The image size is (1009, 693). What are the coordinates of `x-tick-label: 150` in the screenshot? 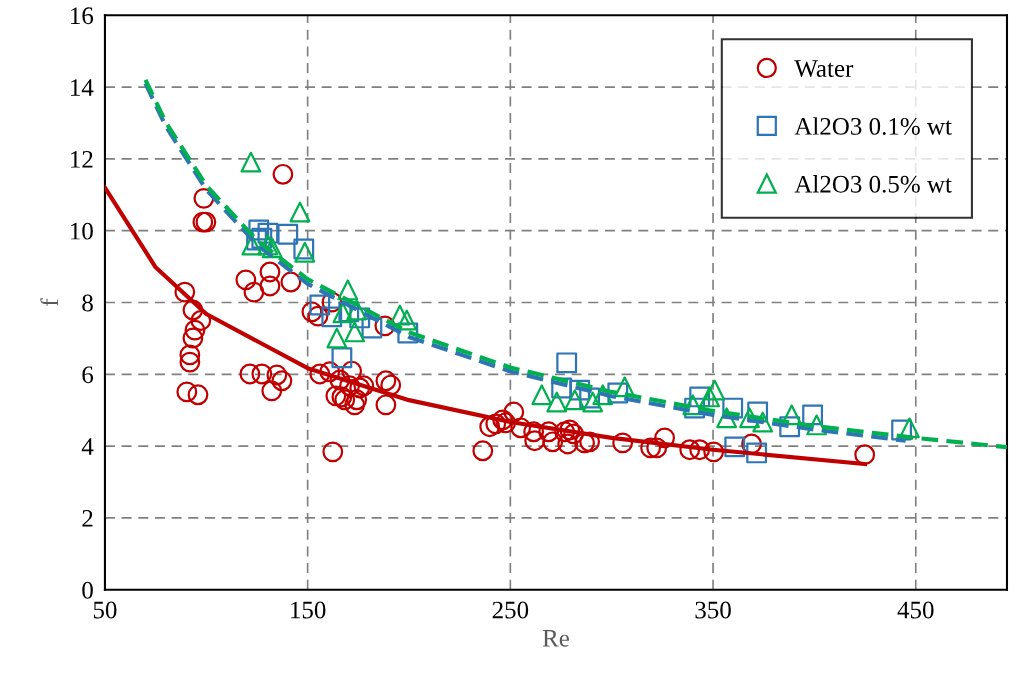 It's located at (308, 610).